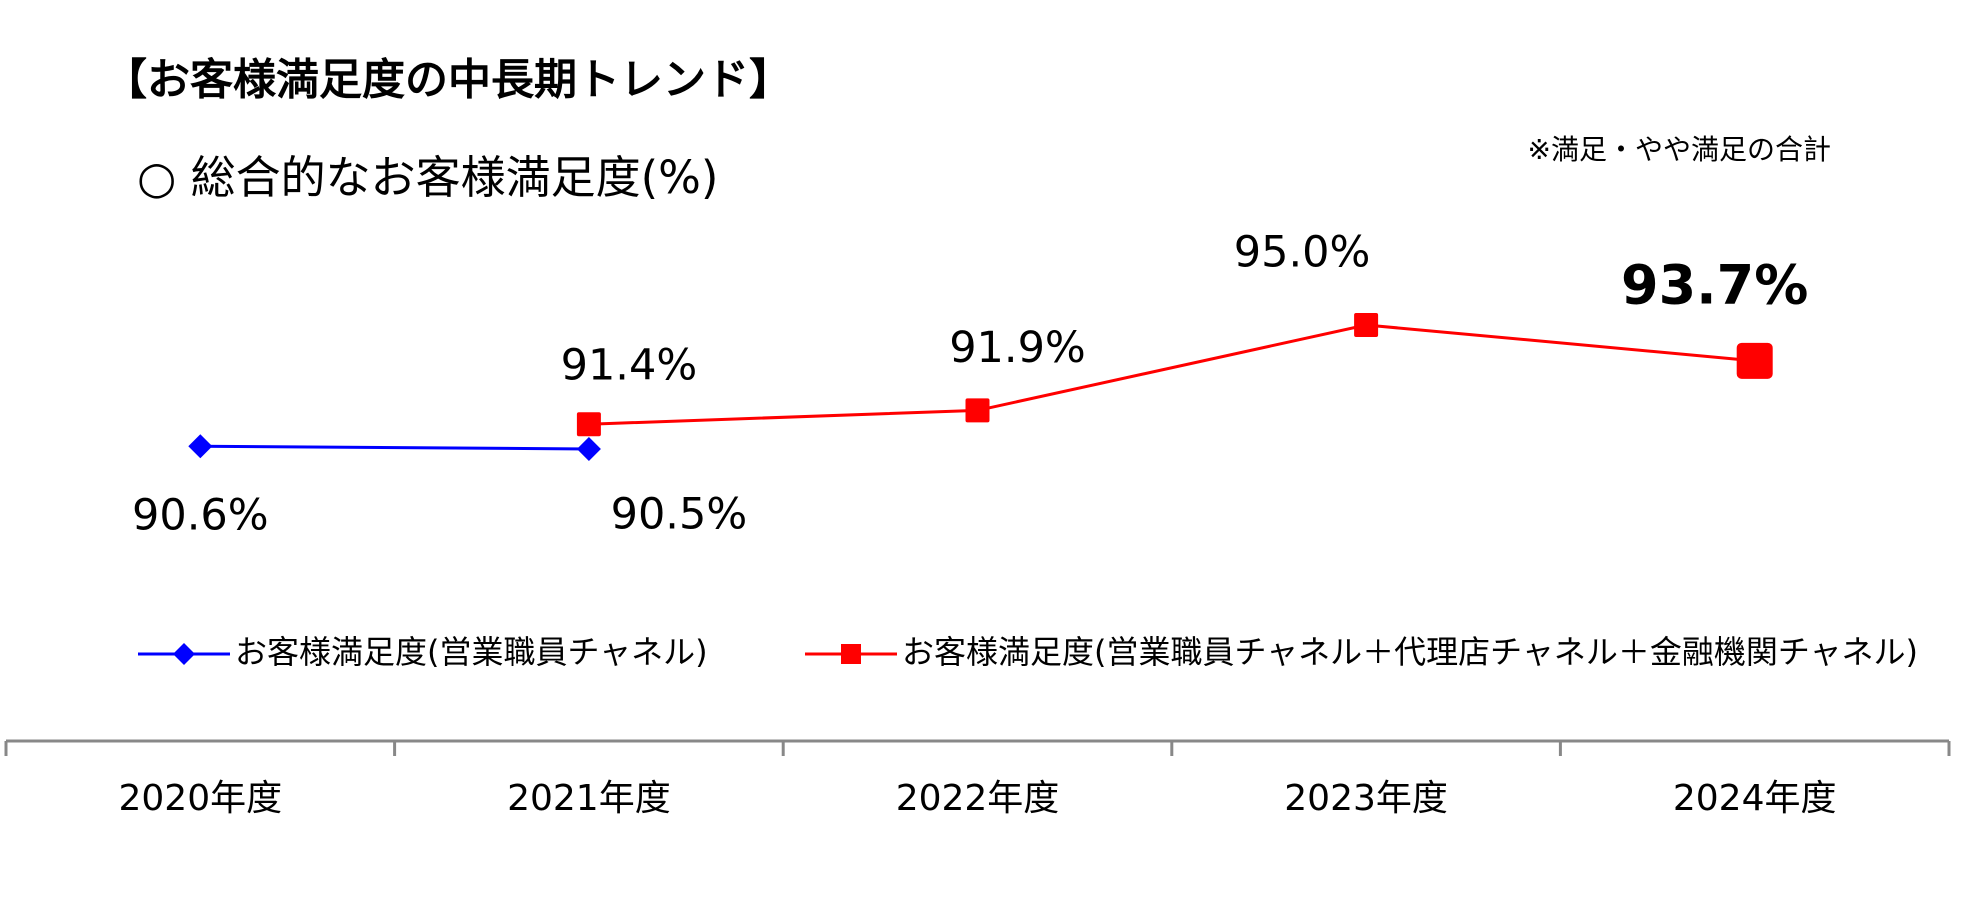  I want to click on x-tick-label: 2024年度, so click(1755, 798).